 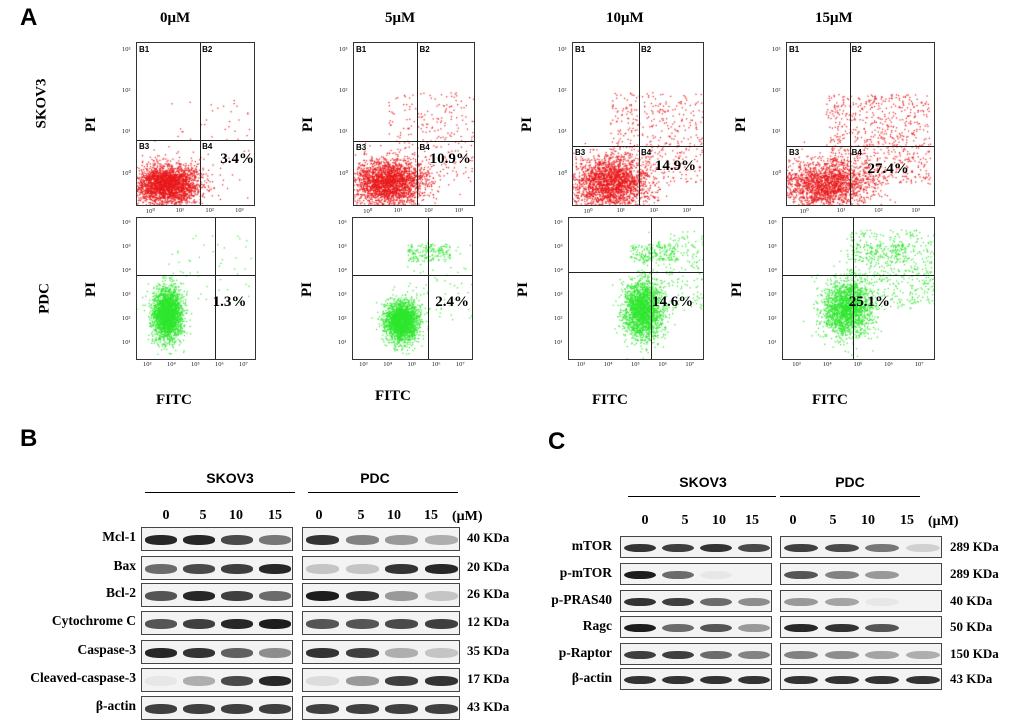 I want to click on y-tick-label: 10⁴, so click(x=126, y=271).